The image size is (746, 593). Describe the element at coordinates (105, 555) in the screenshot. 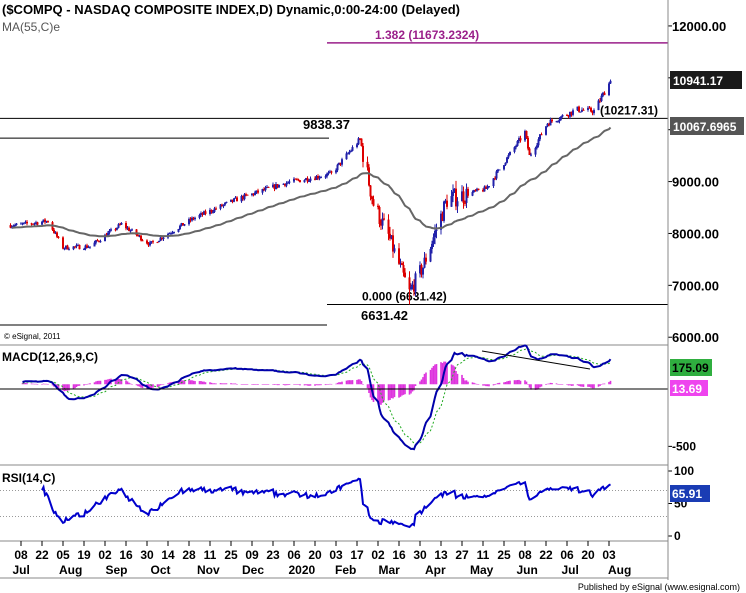

I see `x-day-label: 02` at that location.